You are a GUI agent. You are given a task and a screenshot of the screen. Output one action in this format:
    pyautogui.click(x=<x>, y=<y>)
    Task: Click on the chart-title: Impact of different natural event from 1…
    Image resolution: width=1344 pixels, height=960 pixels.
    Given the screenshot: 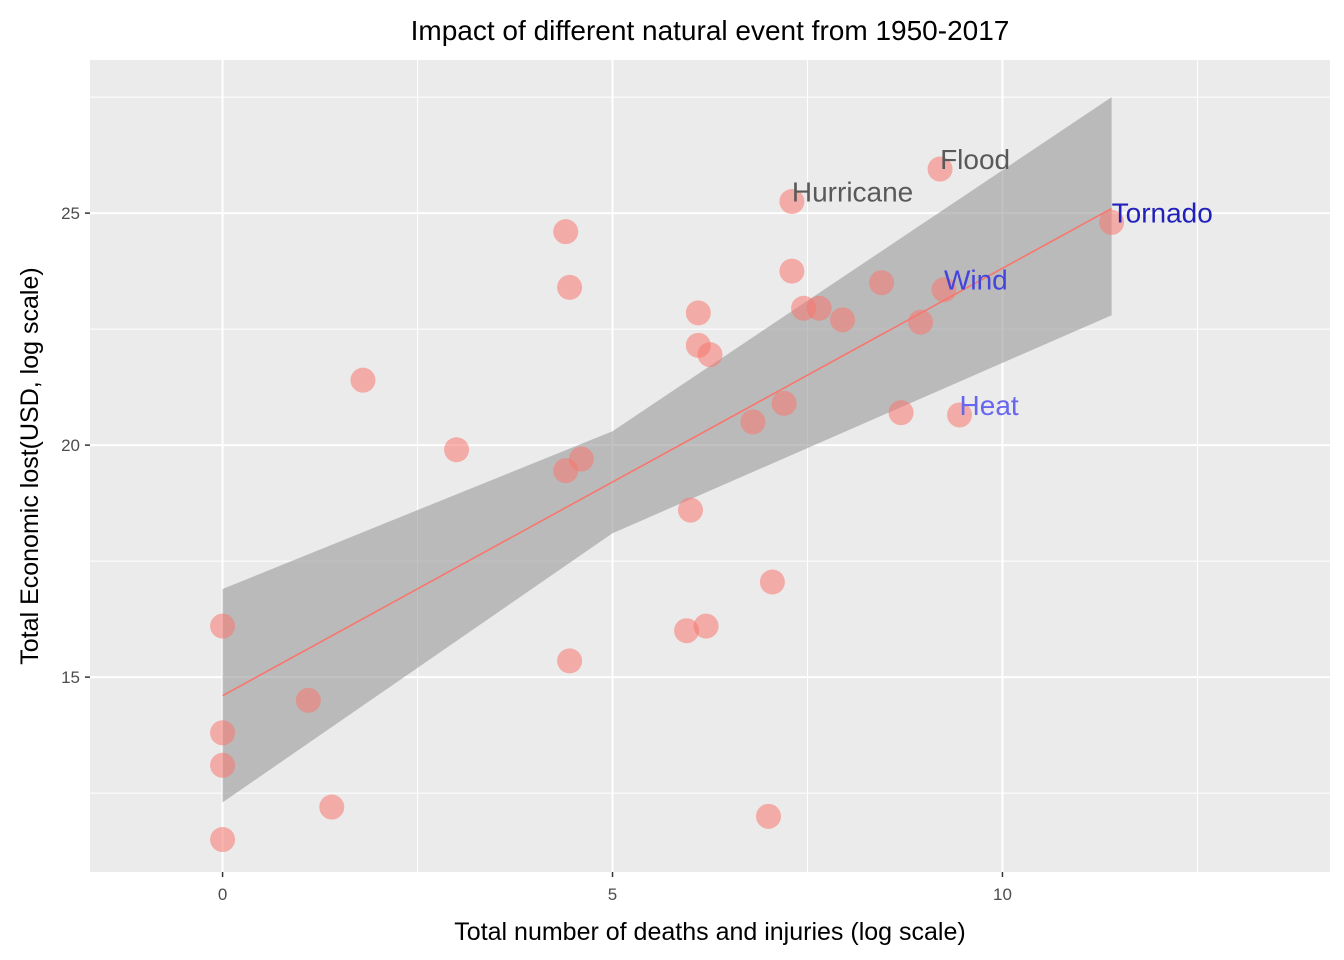 What is the action you would take?
    pyautogui.click(x=710, y=30)
    